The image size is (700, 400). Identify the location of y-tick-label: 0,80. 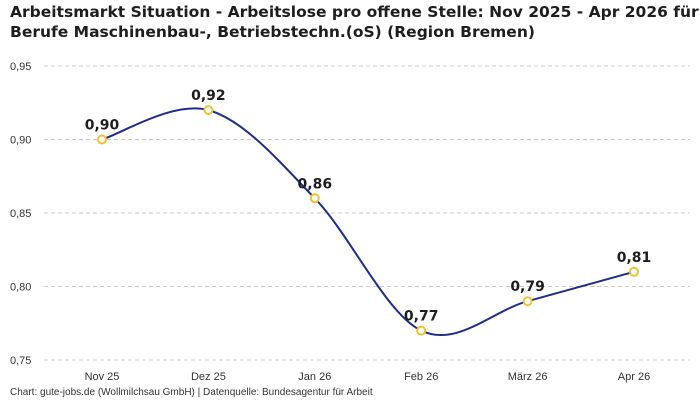
(20, 288).